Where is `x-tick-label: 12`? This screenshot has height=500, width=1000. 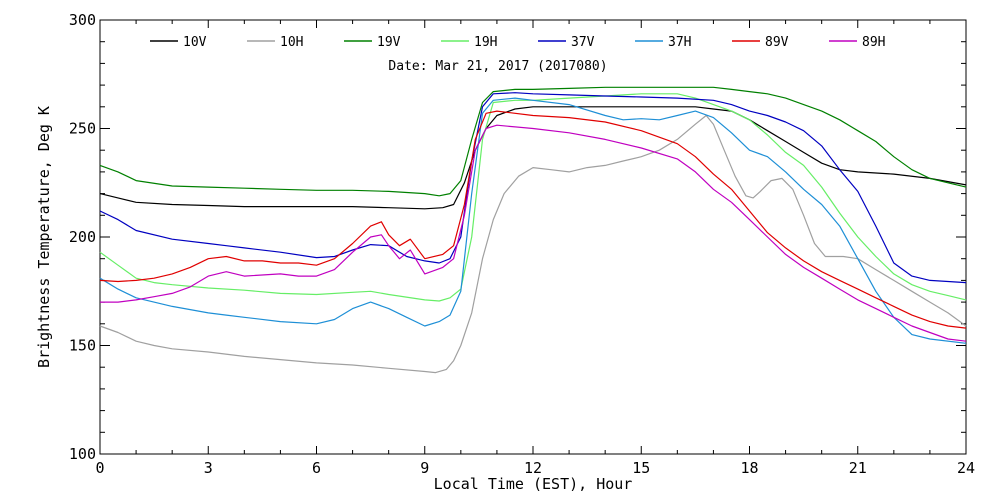 x-tick-label: 12 is located at coordinates (533, 468).